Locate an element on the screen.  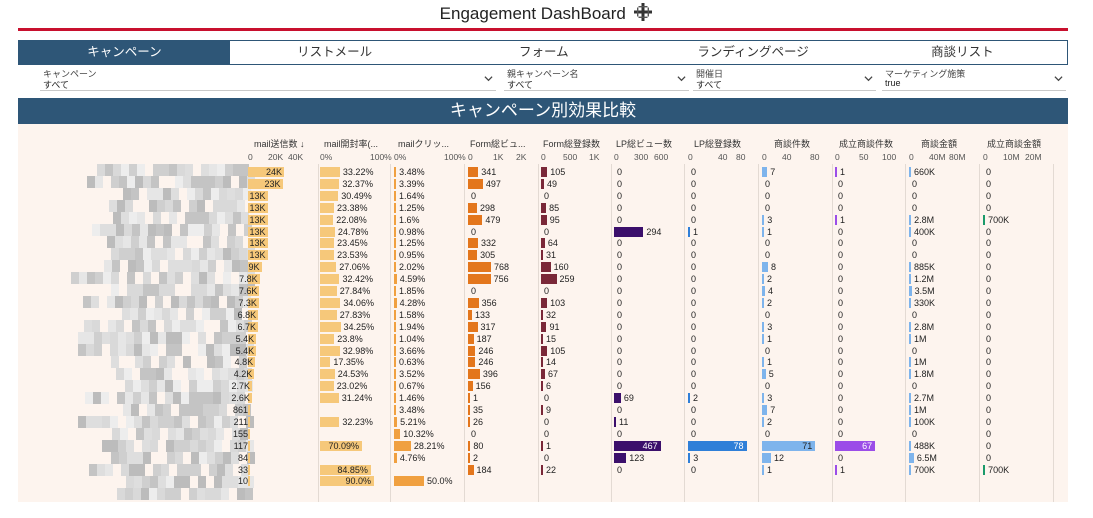
column-header: 成立商談金額 is located at coordinates (1014, 144).